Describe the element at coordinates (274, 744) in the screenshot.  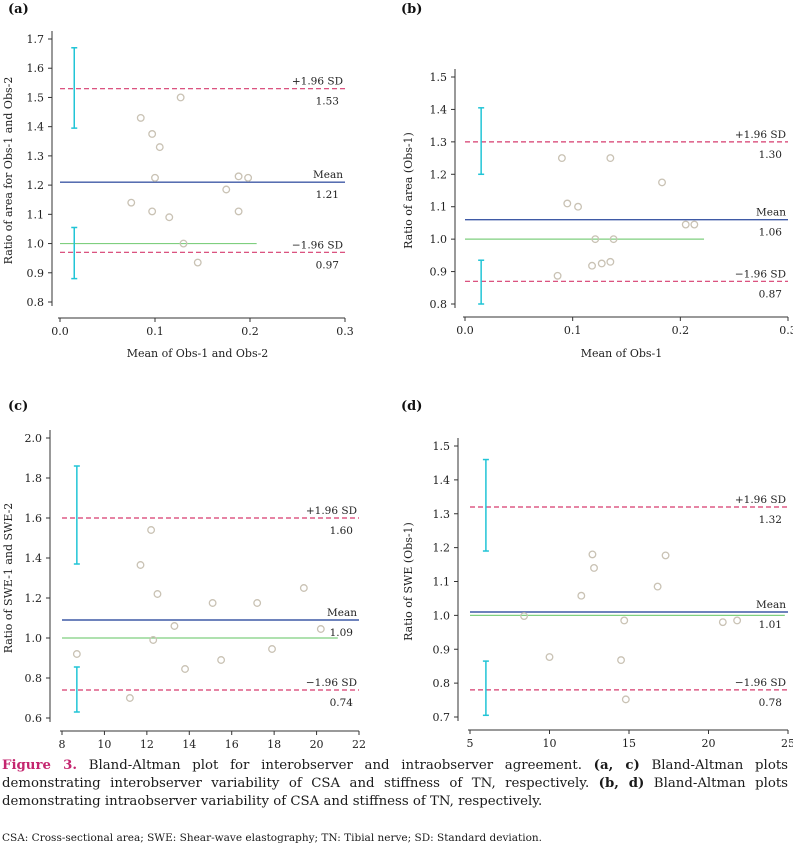
I see `x-tick-label: 18` at that location.